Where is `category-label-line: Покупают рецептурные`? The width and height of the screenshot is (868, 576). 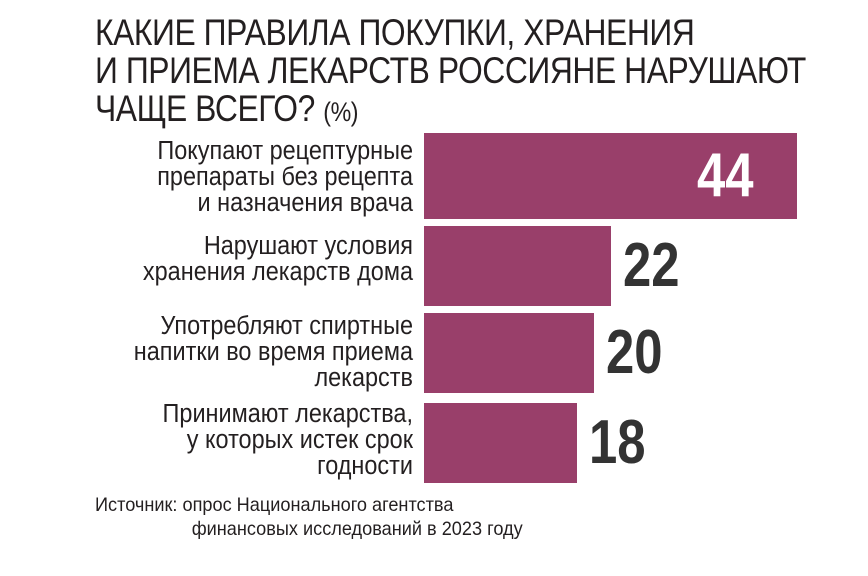 category-label-line: Покупают рецептурные is located at coordinates (285, 151).